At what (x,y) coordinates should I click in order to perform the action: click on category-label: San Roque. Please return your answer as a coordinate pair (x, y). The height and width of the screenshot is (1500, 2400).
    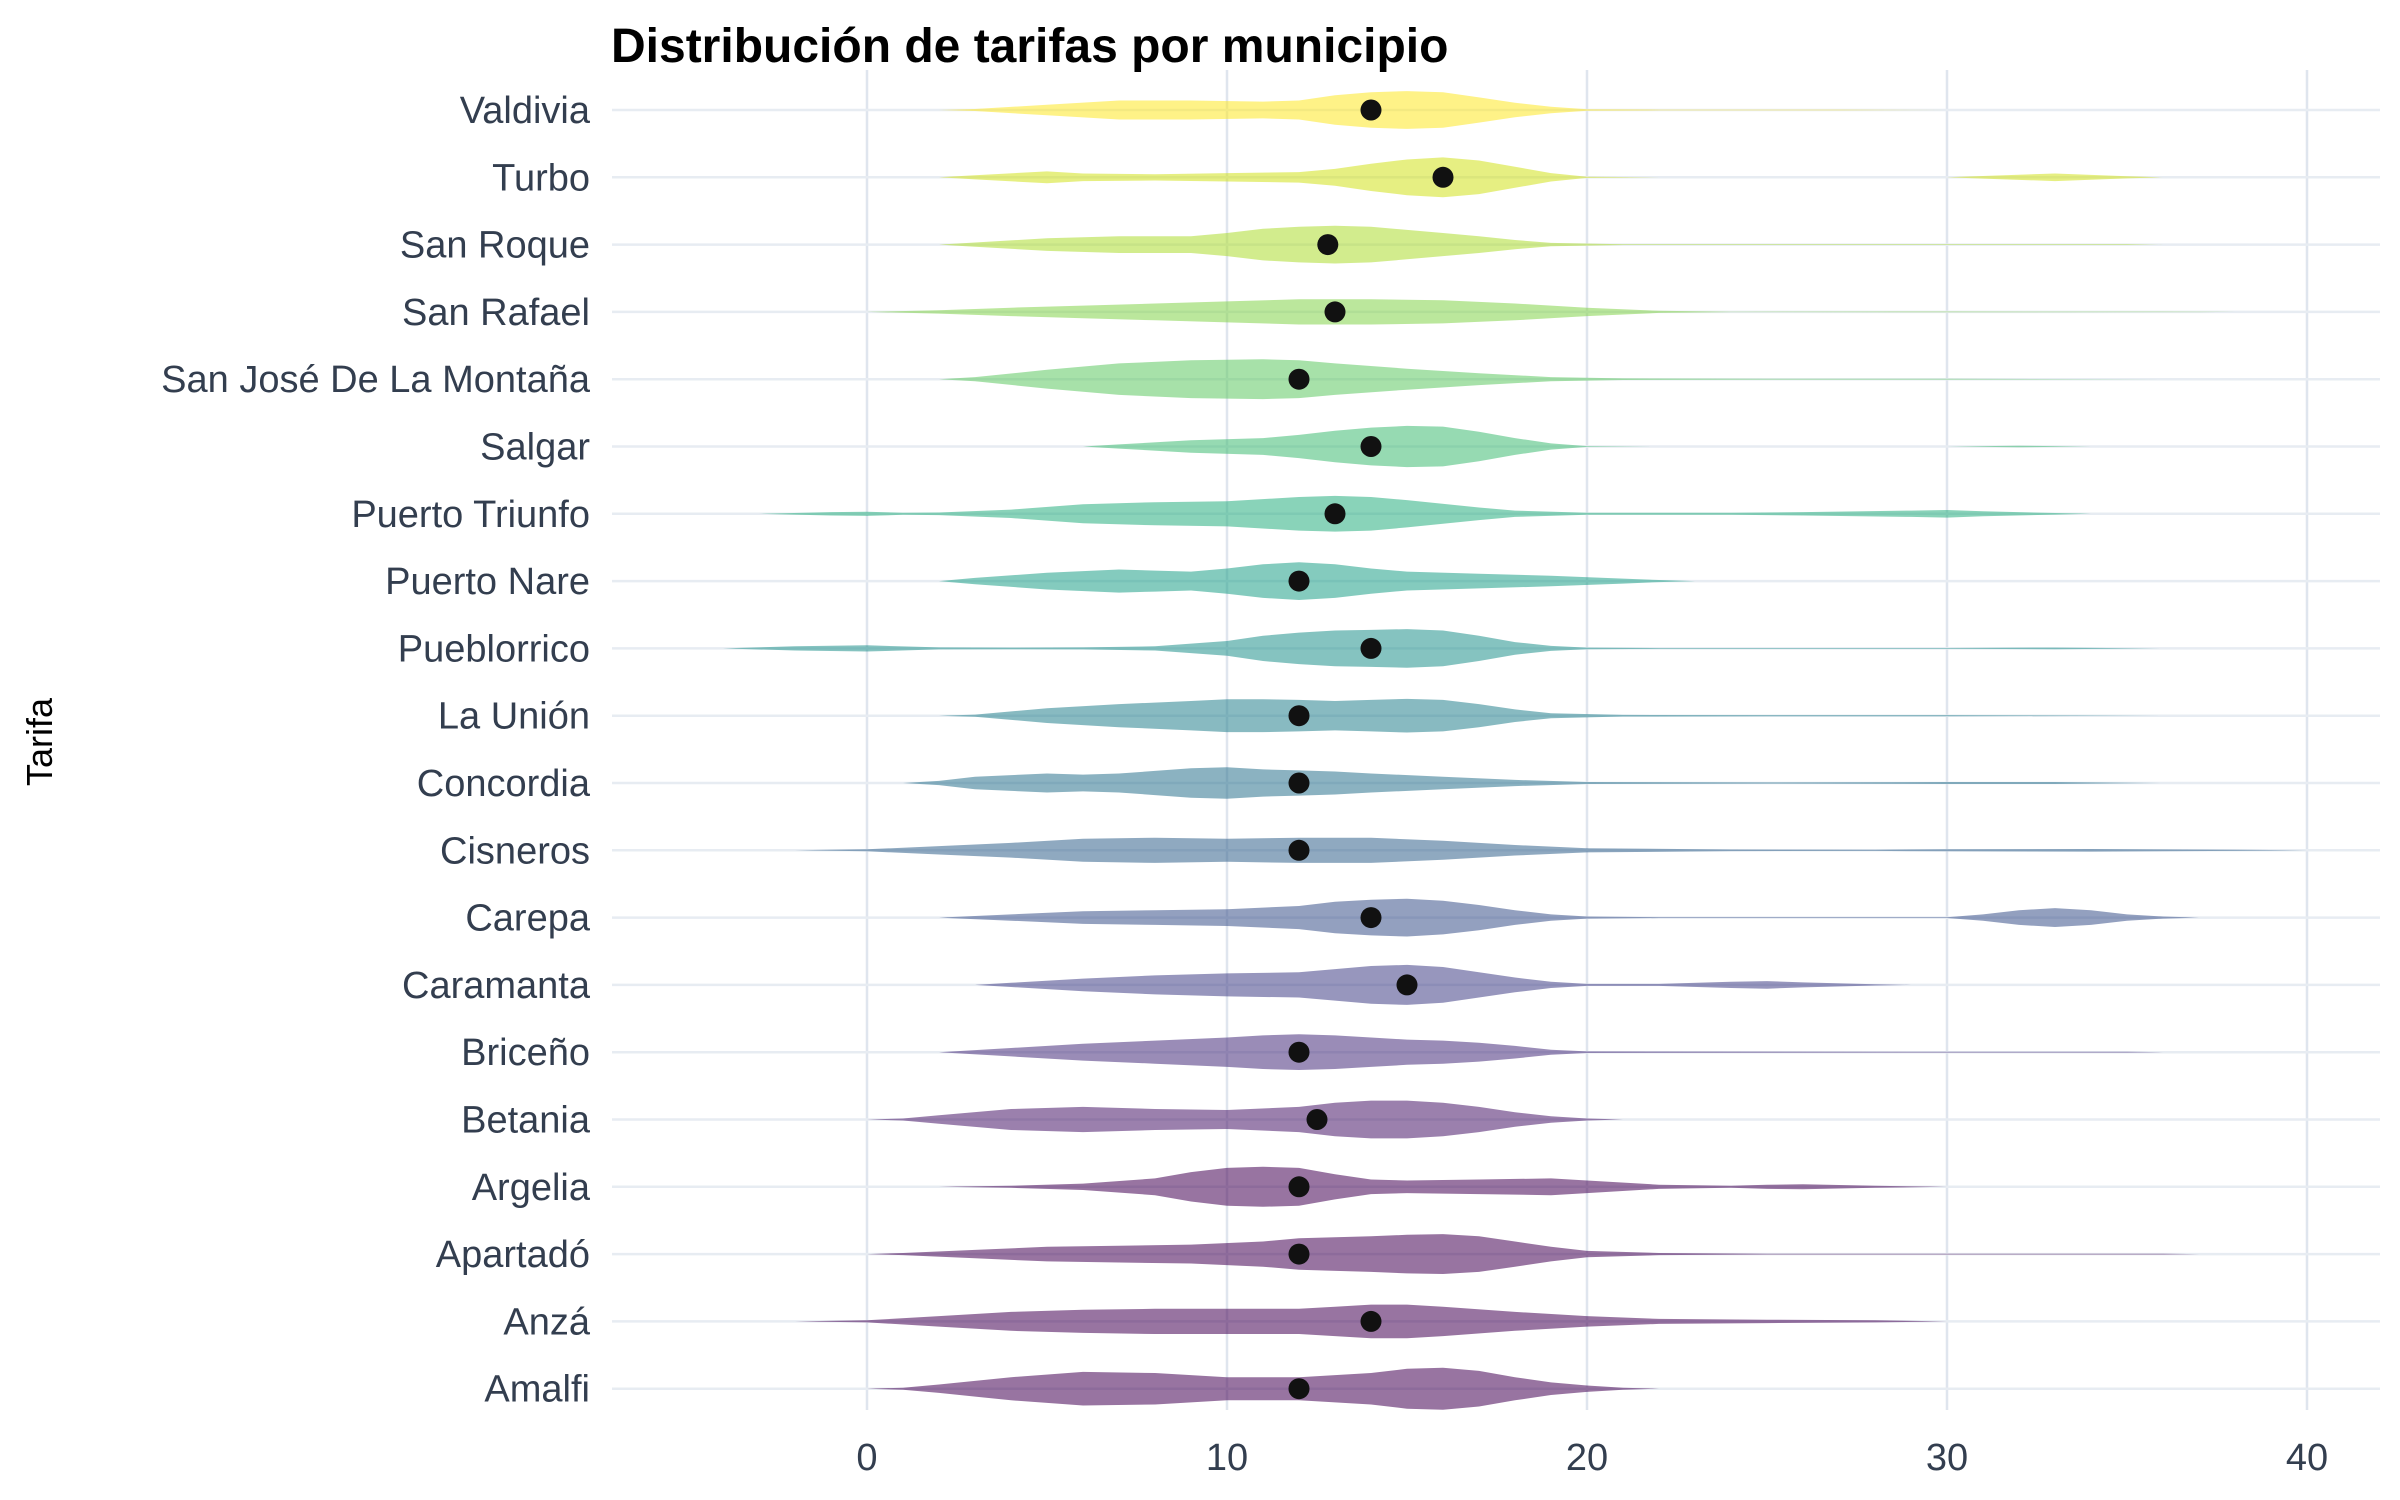
    Looking at the image, I should click on (495, 246).